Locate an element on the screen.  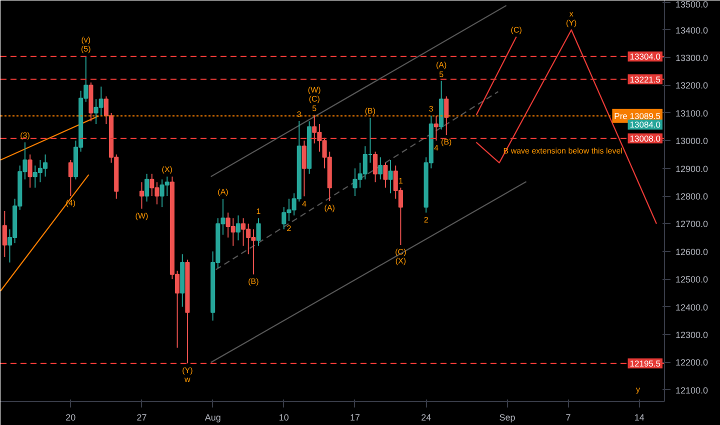
annotation: y is located at coordinates (638, 389).